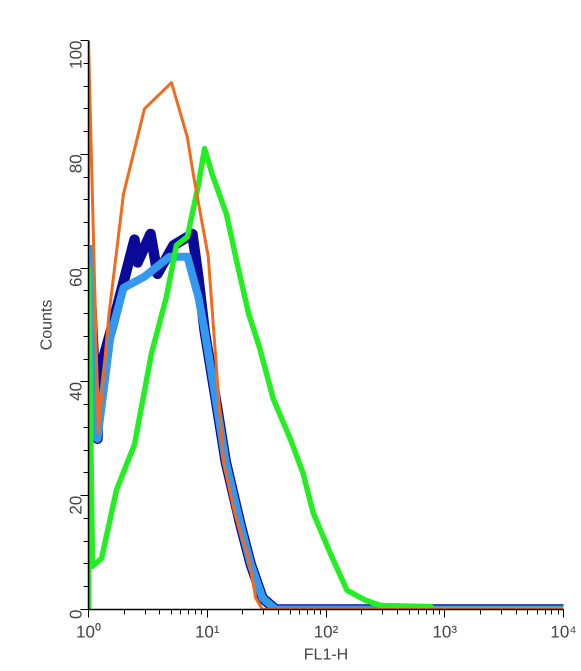 Image resolution: width=581 pixels, height=671 pixels. What do you see at coordinates (445, 632) in the screenshot?
I see `x-tick-label: 10³` at bounding box center [445, 632].